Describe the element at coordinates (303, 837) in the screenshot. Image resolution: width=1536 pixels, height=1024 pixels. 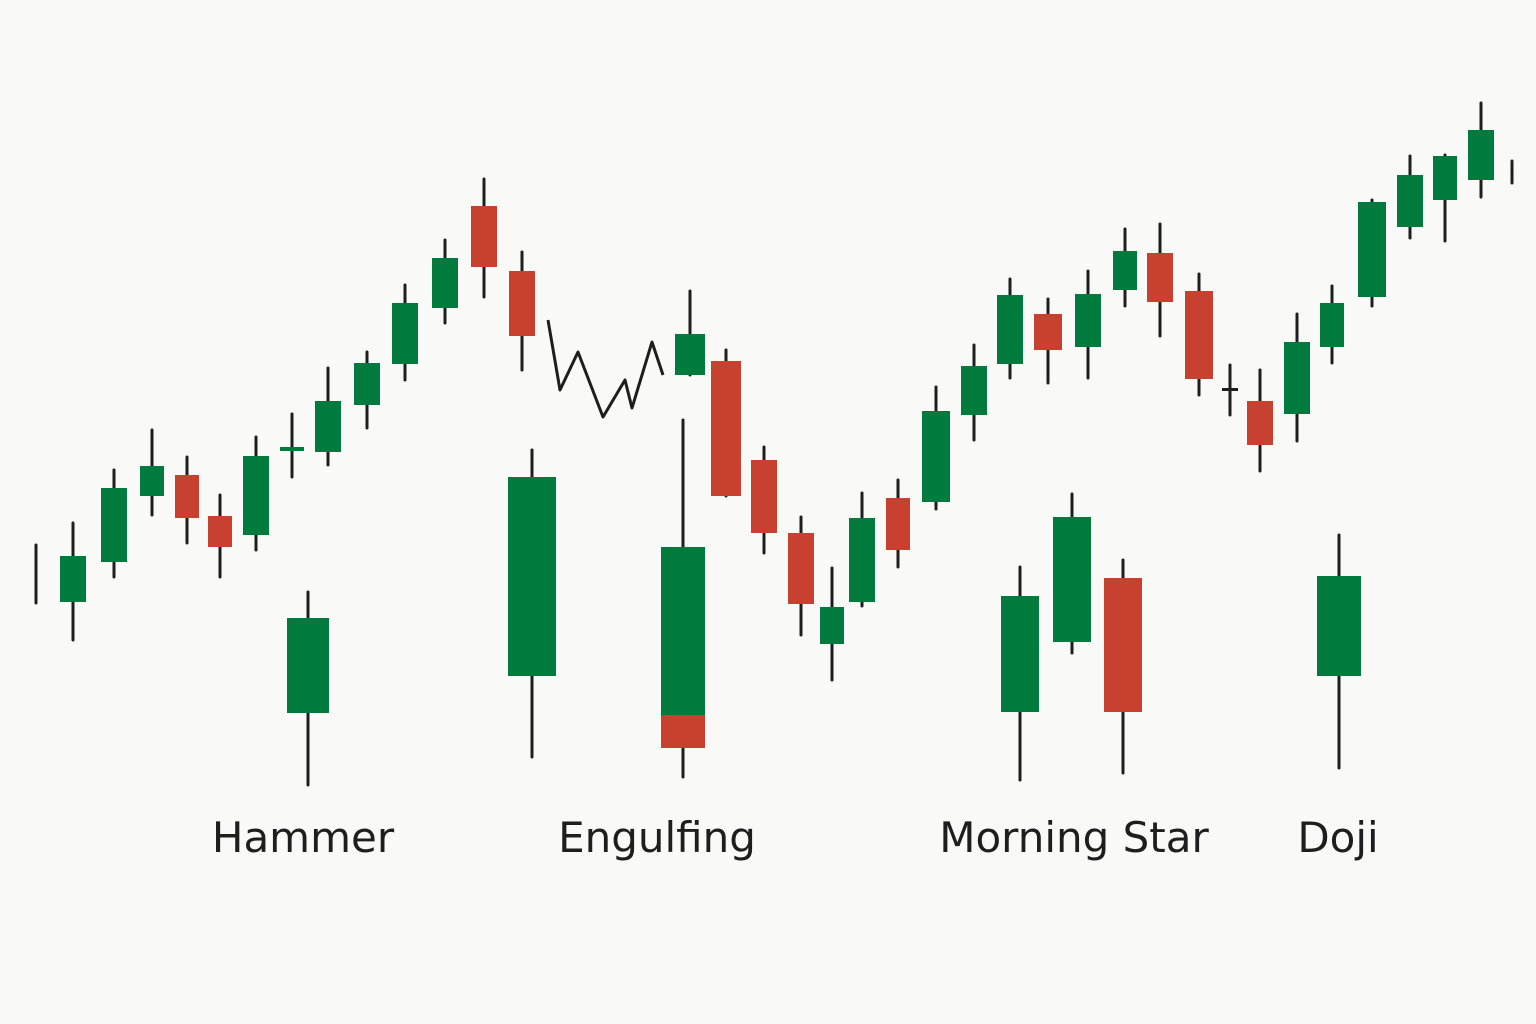
I see `pattern-label: Hammer` at that location.